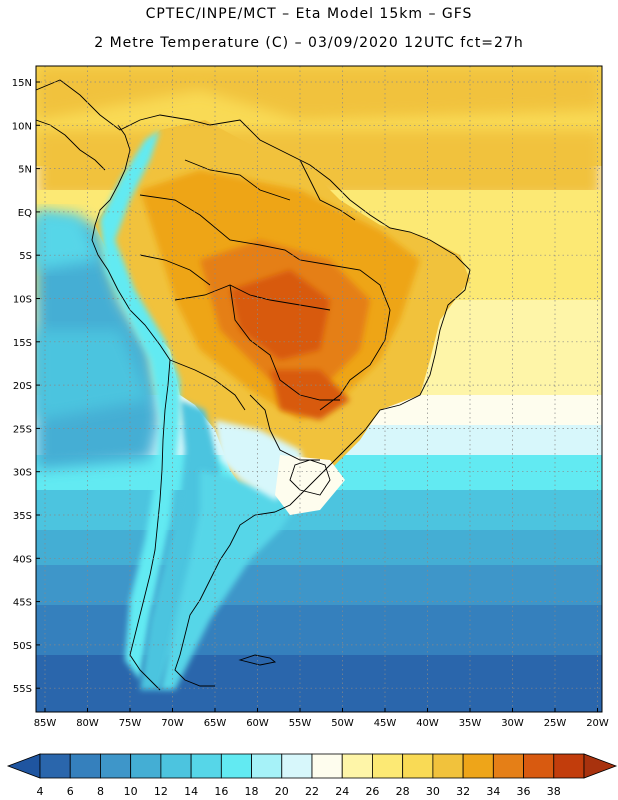 The image size is (618, 800). Describe the element at coordinates (282, 791) in the screenshot. I see `colorbar-label: 20` at that location.